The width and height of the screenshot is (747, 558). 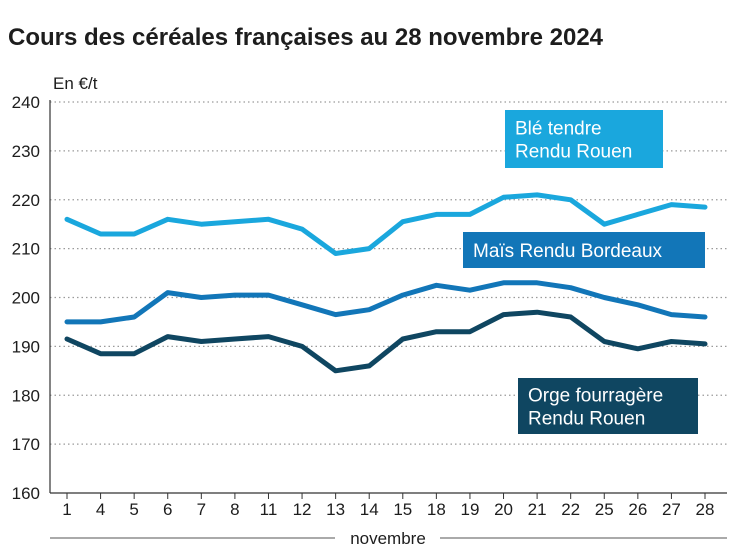 What do you see at coordinates (66, 509) in the screenshot?
I see `x-tick-label: 1` at bounding box center [66, 509].